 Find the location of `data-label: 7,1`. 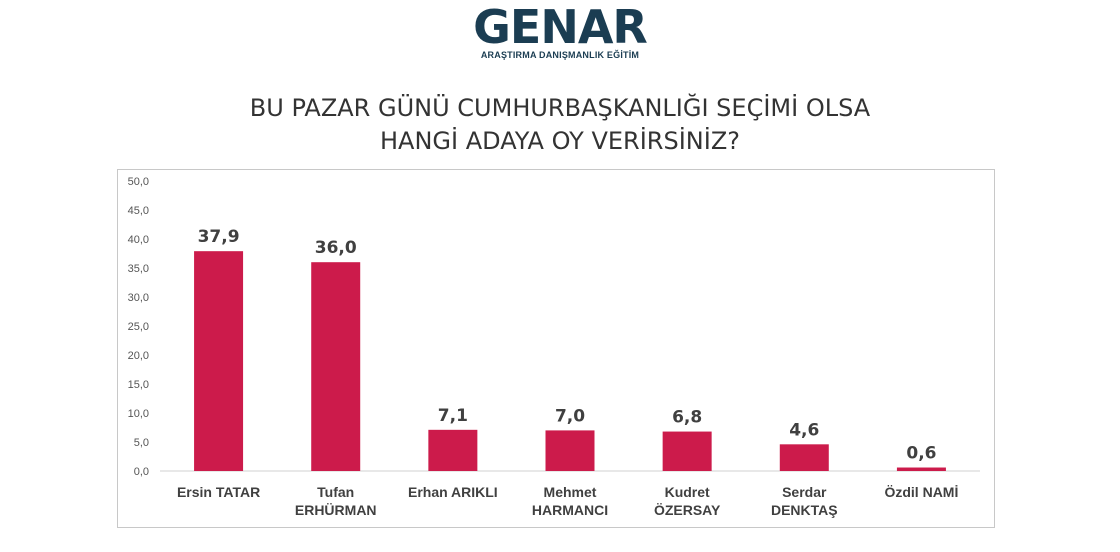

data-label: 7,1 is located at coordinates (453, 416).